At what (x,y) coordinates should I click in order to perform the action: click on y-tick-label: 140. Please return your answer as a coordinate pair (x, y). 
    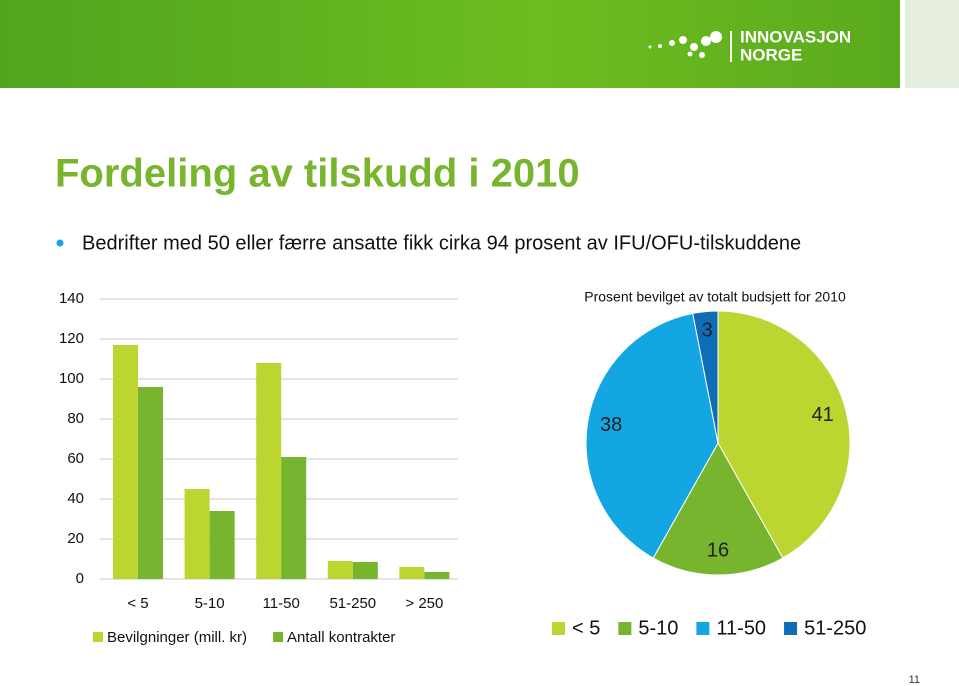
    Looking at the image, I should click on (71, 298).